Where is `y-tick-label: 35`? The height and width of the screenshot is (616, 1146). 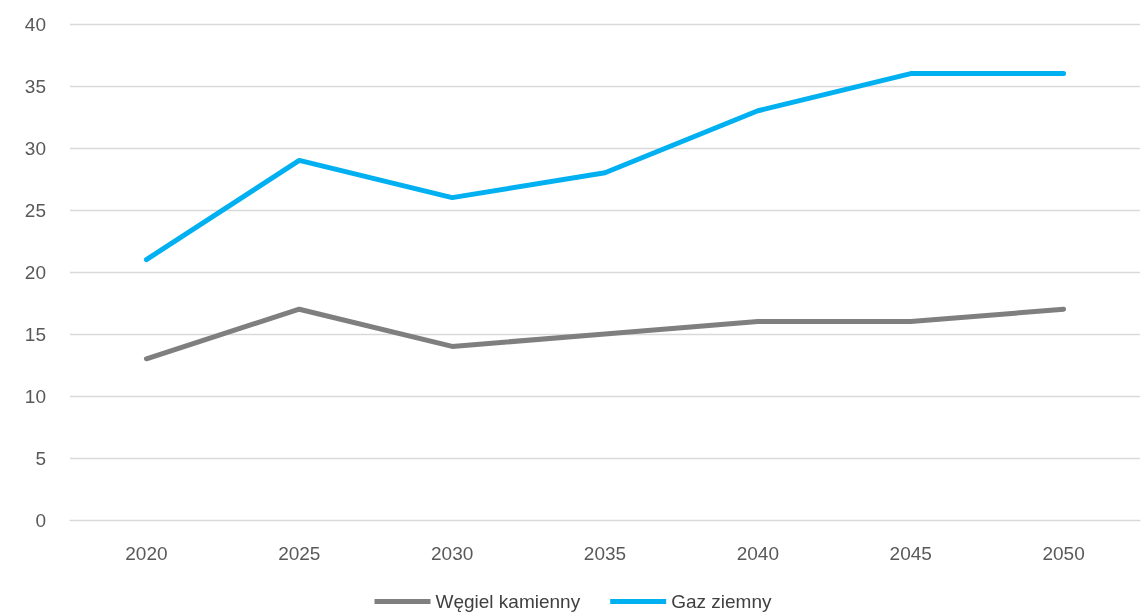
y-tick-label: 35 is located at coordinates (35, 86).